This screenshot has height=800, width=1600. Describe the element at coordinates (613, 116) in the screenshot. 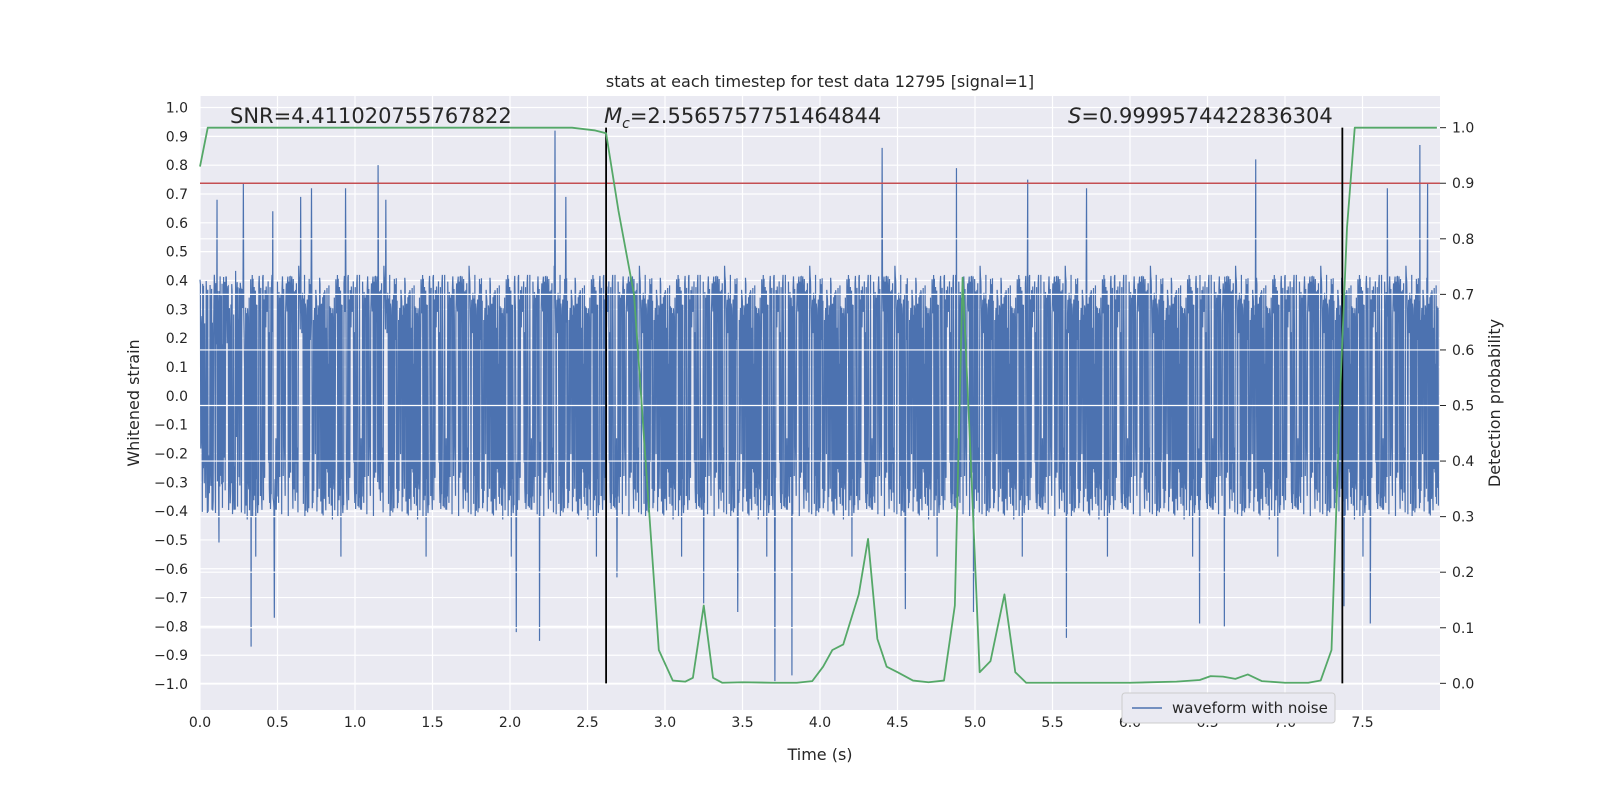

I see `mc-symbol: M` at that location.